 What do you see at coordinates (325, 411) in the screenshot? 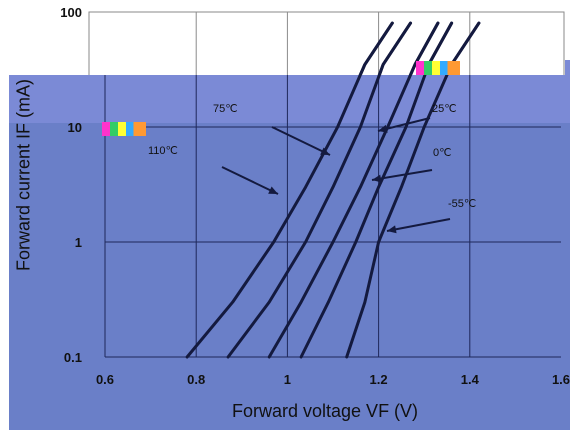
I see `x-axis-label: Forward voltage VF (V)` at bounding box center [325, 411].